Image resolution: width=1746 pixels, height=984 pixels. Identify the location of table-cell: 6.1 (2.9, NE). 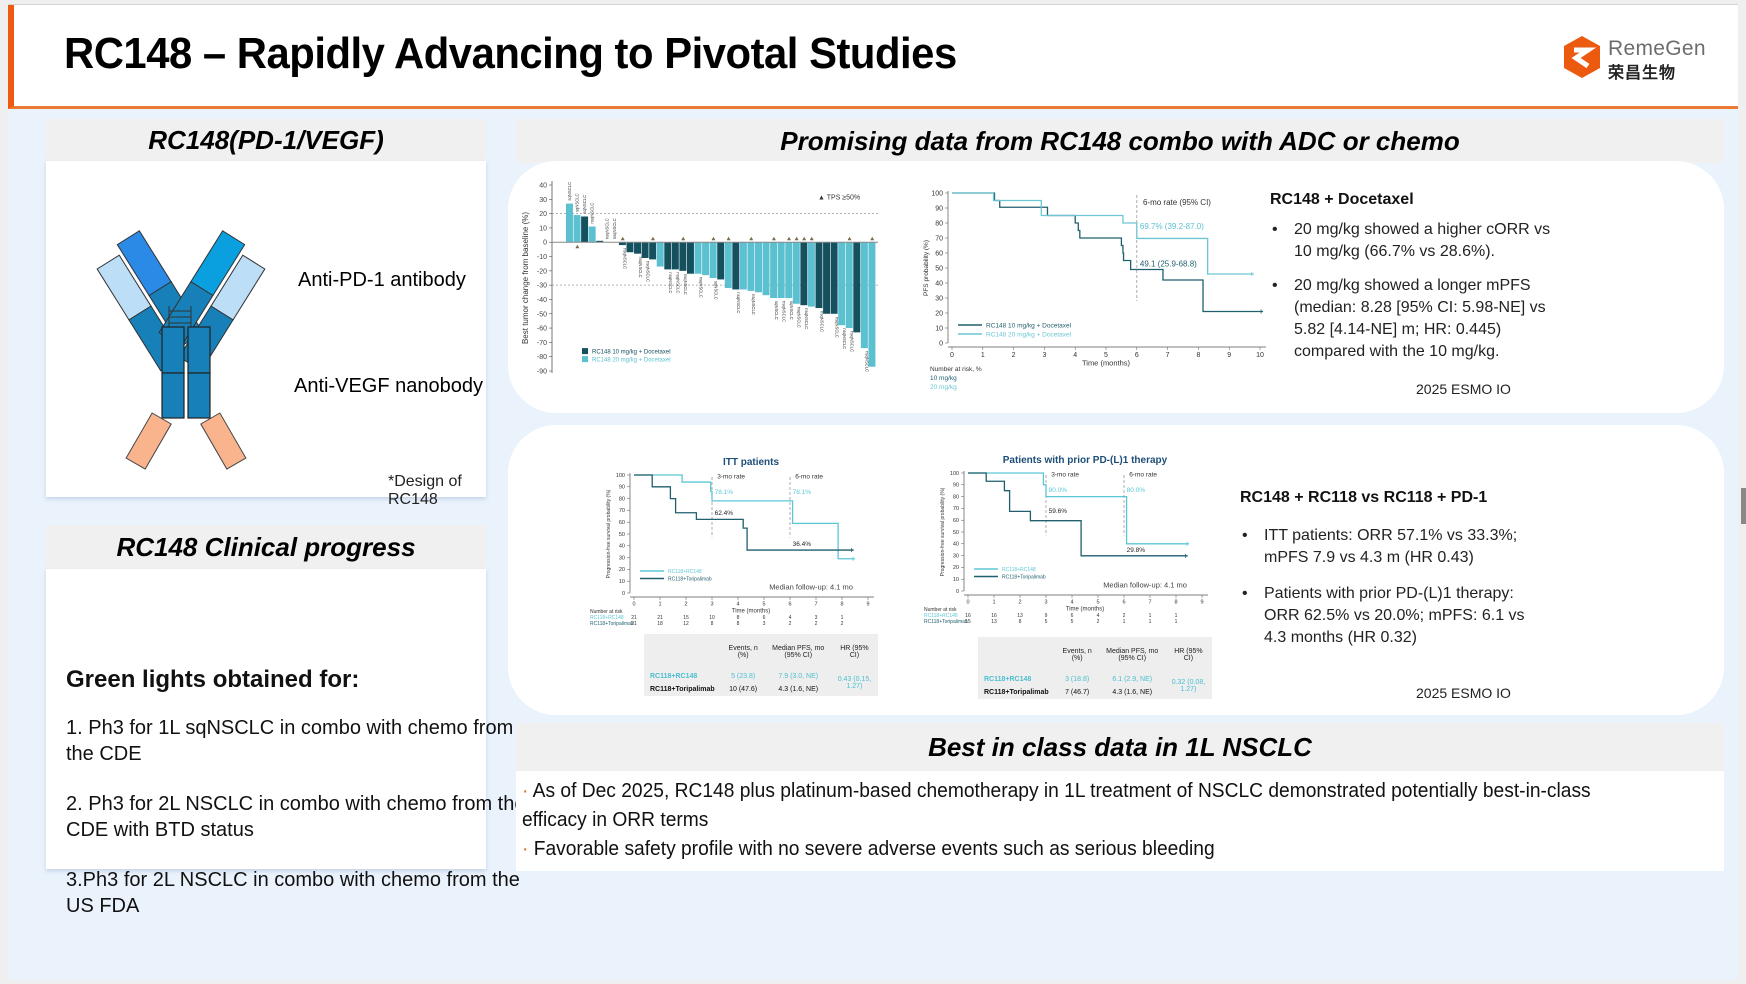
(1132, 679).